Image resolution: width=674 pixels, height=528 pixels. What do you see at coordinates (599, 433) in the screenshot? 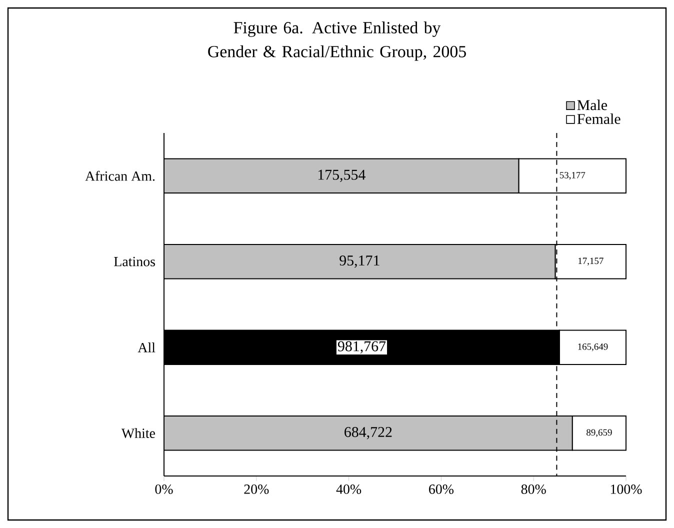
I see `annotation: 89,659` at bounding box center [599, 433].